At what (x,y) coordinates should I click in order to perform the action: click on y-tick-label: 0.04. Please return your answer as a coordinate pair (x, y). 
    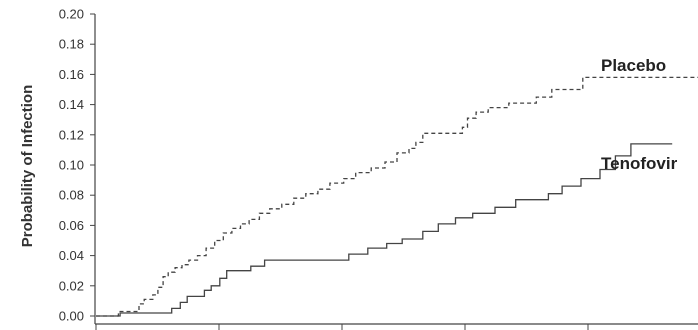
    Looking at the image, I should click on (71, 255).